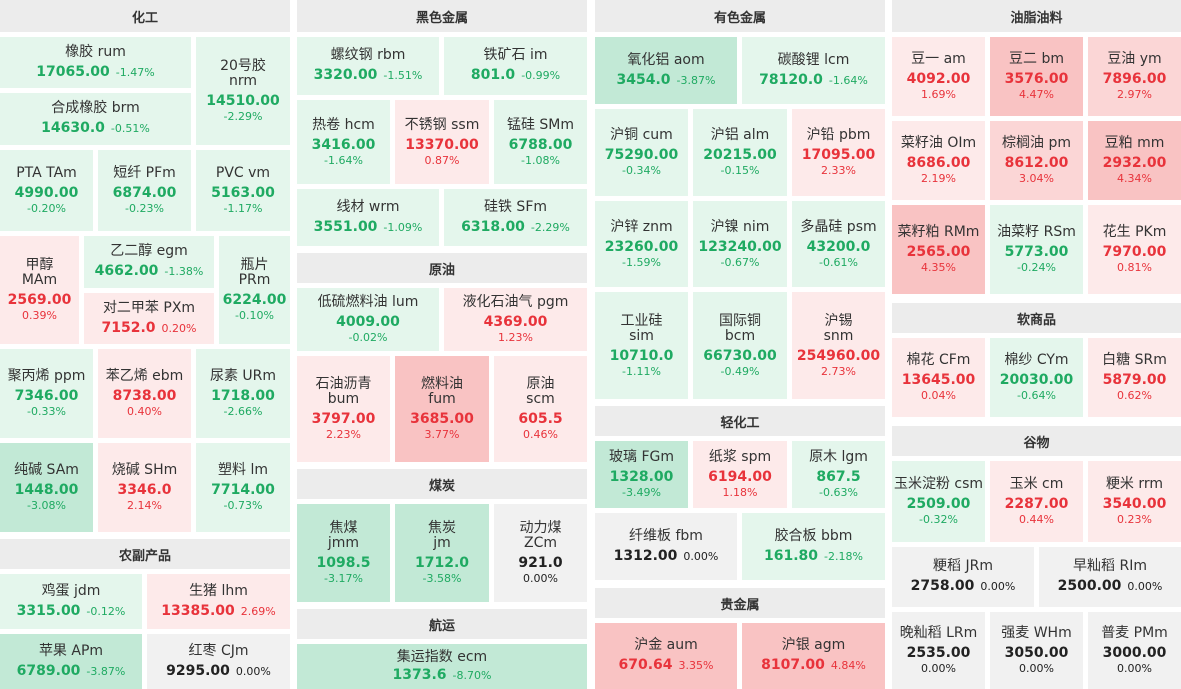 The height and width of the screenshot is (689, 1181). Describe the element at coordinates (243, 190) in the screenshot. I see `tile-pvc-v: PVC vm 5163.00 -1.17%` at that location.